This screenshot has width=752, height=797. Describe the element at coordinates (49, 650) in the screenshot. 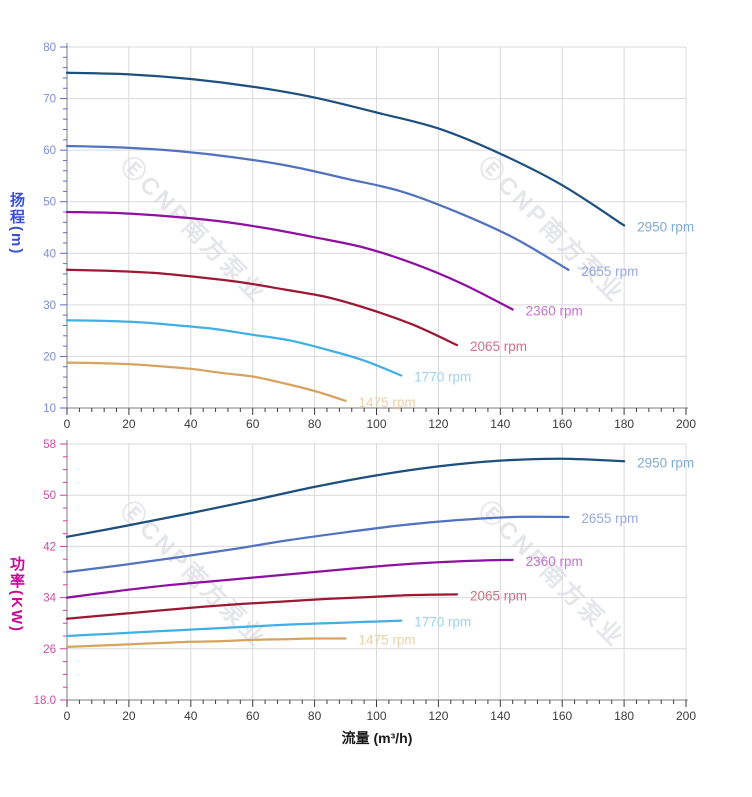

I see `y-tick-label: 26` at that location.